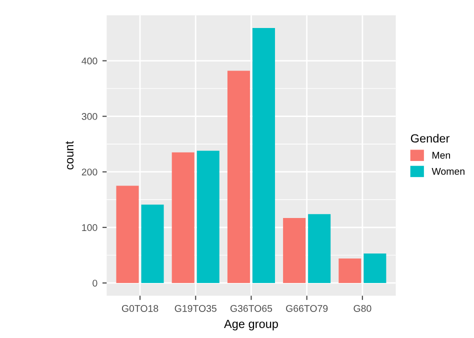  Describe the element at coordinates (448, 171) in the screenshot. I see `legend-label: Women` at that location.